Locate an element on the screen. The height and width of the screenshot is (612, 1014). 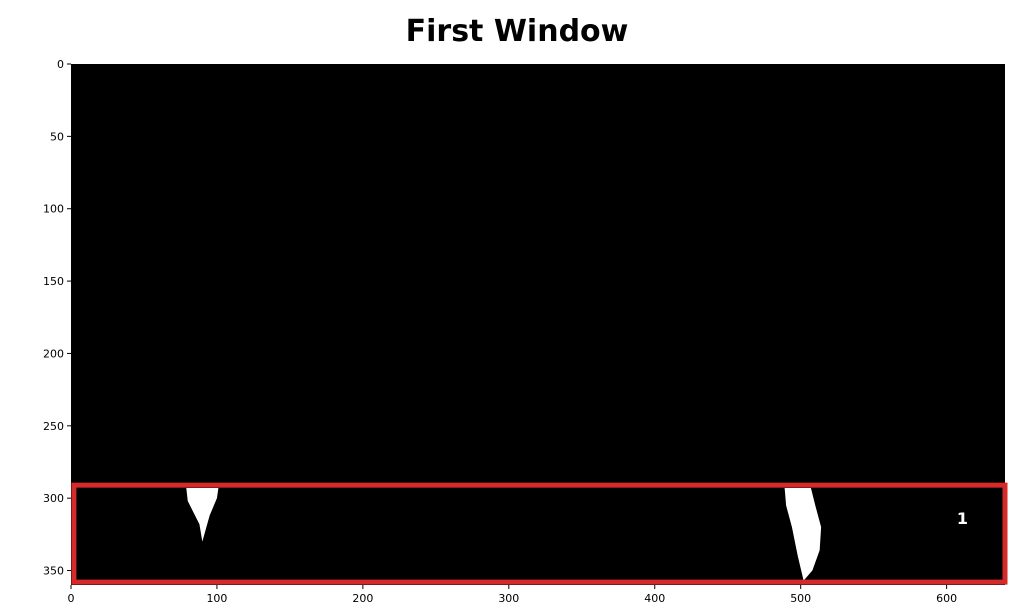
y-tick-label: 300 is located at coordinates (53, 498).